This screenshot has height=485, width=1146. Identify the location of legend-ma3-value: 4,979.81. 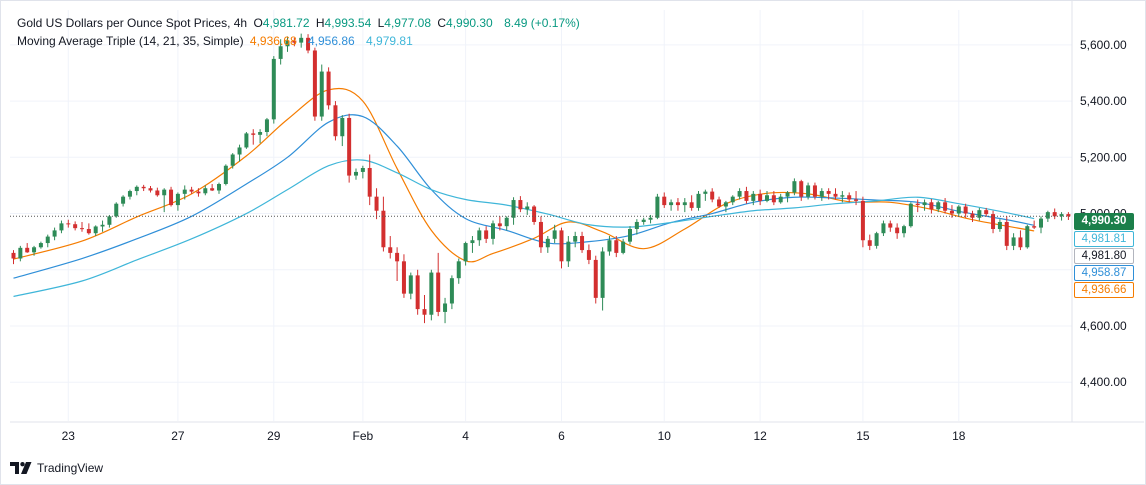
(389, 41).